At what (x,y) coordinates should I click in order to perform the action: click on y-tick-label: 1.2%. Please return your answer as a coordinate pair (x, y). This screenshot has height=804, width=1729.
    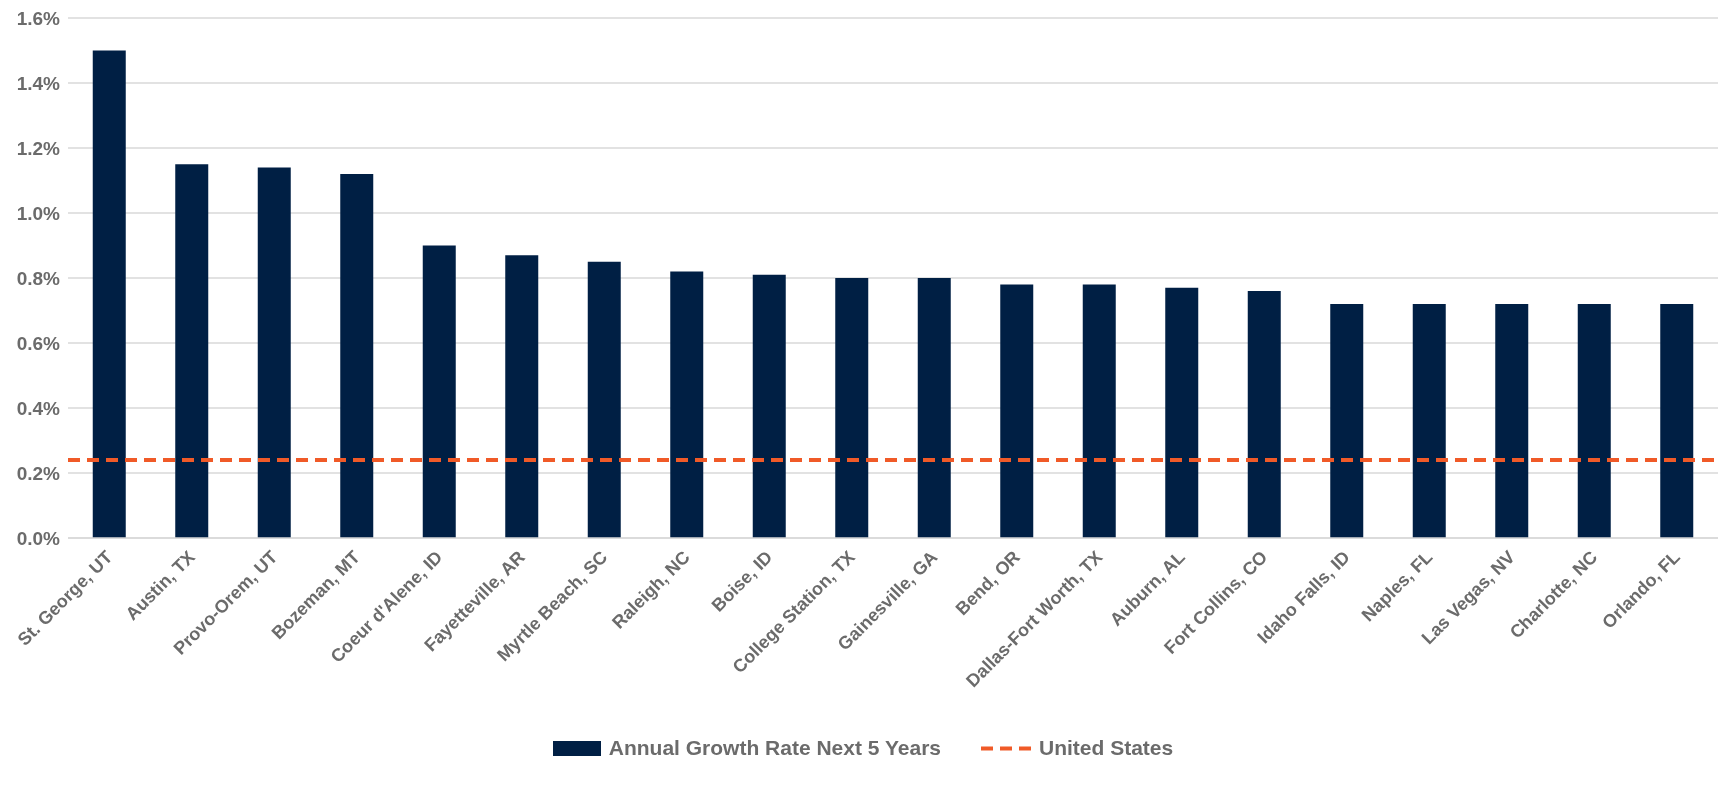
    Looking at the image, I should click on (38, 148).